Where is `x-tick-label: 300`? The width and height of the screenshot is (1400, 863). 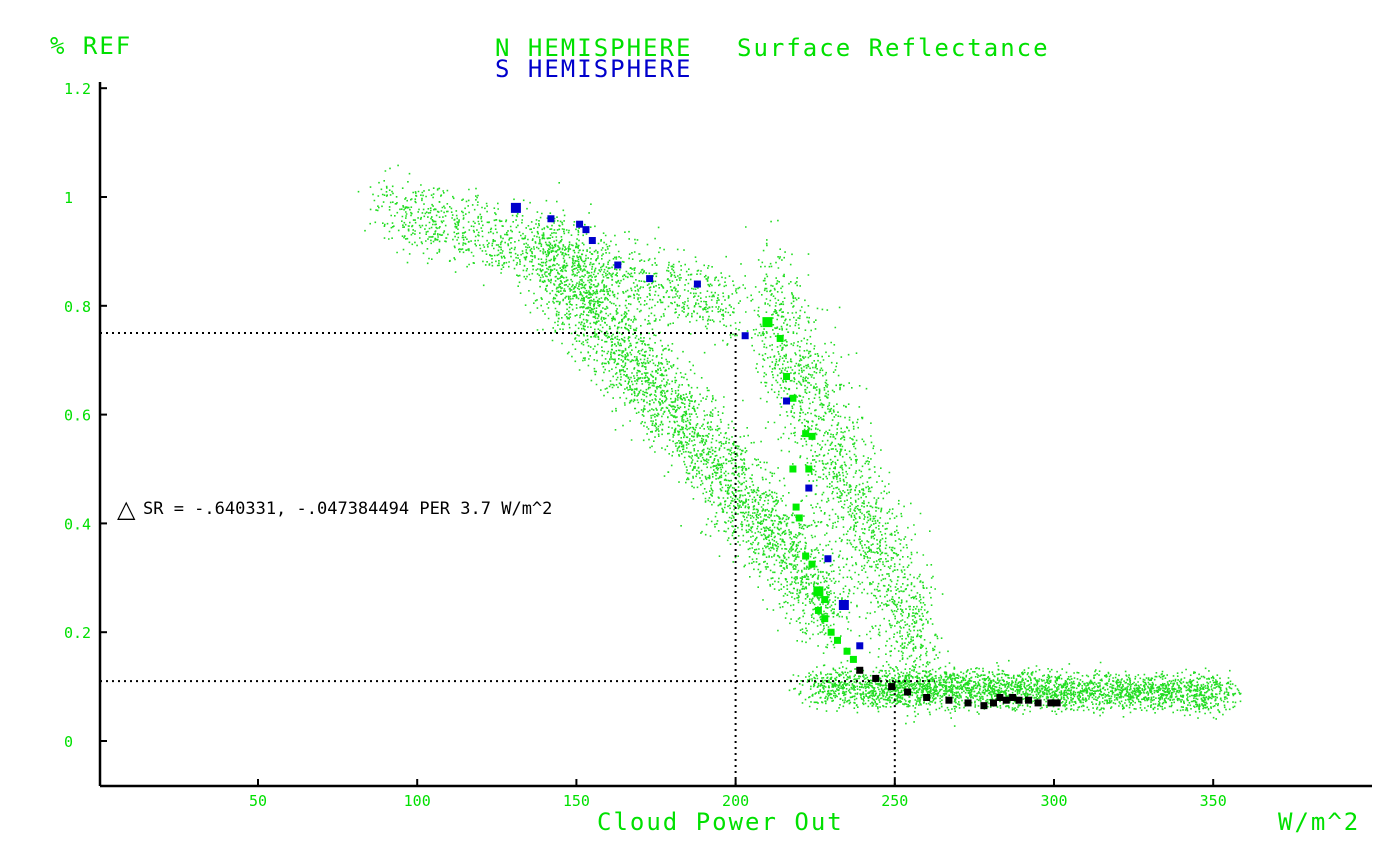
x-tick-label: 300 is located at coordinates (1053, 801).